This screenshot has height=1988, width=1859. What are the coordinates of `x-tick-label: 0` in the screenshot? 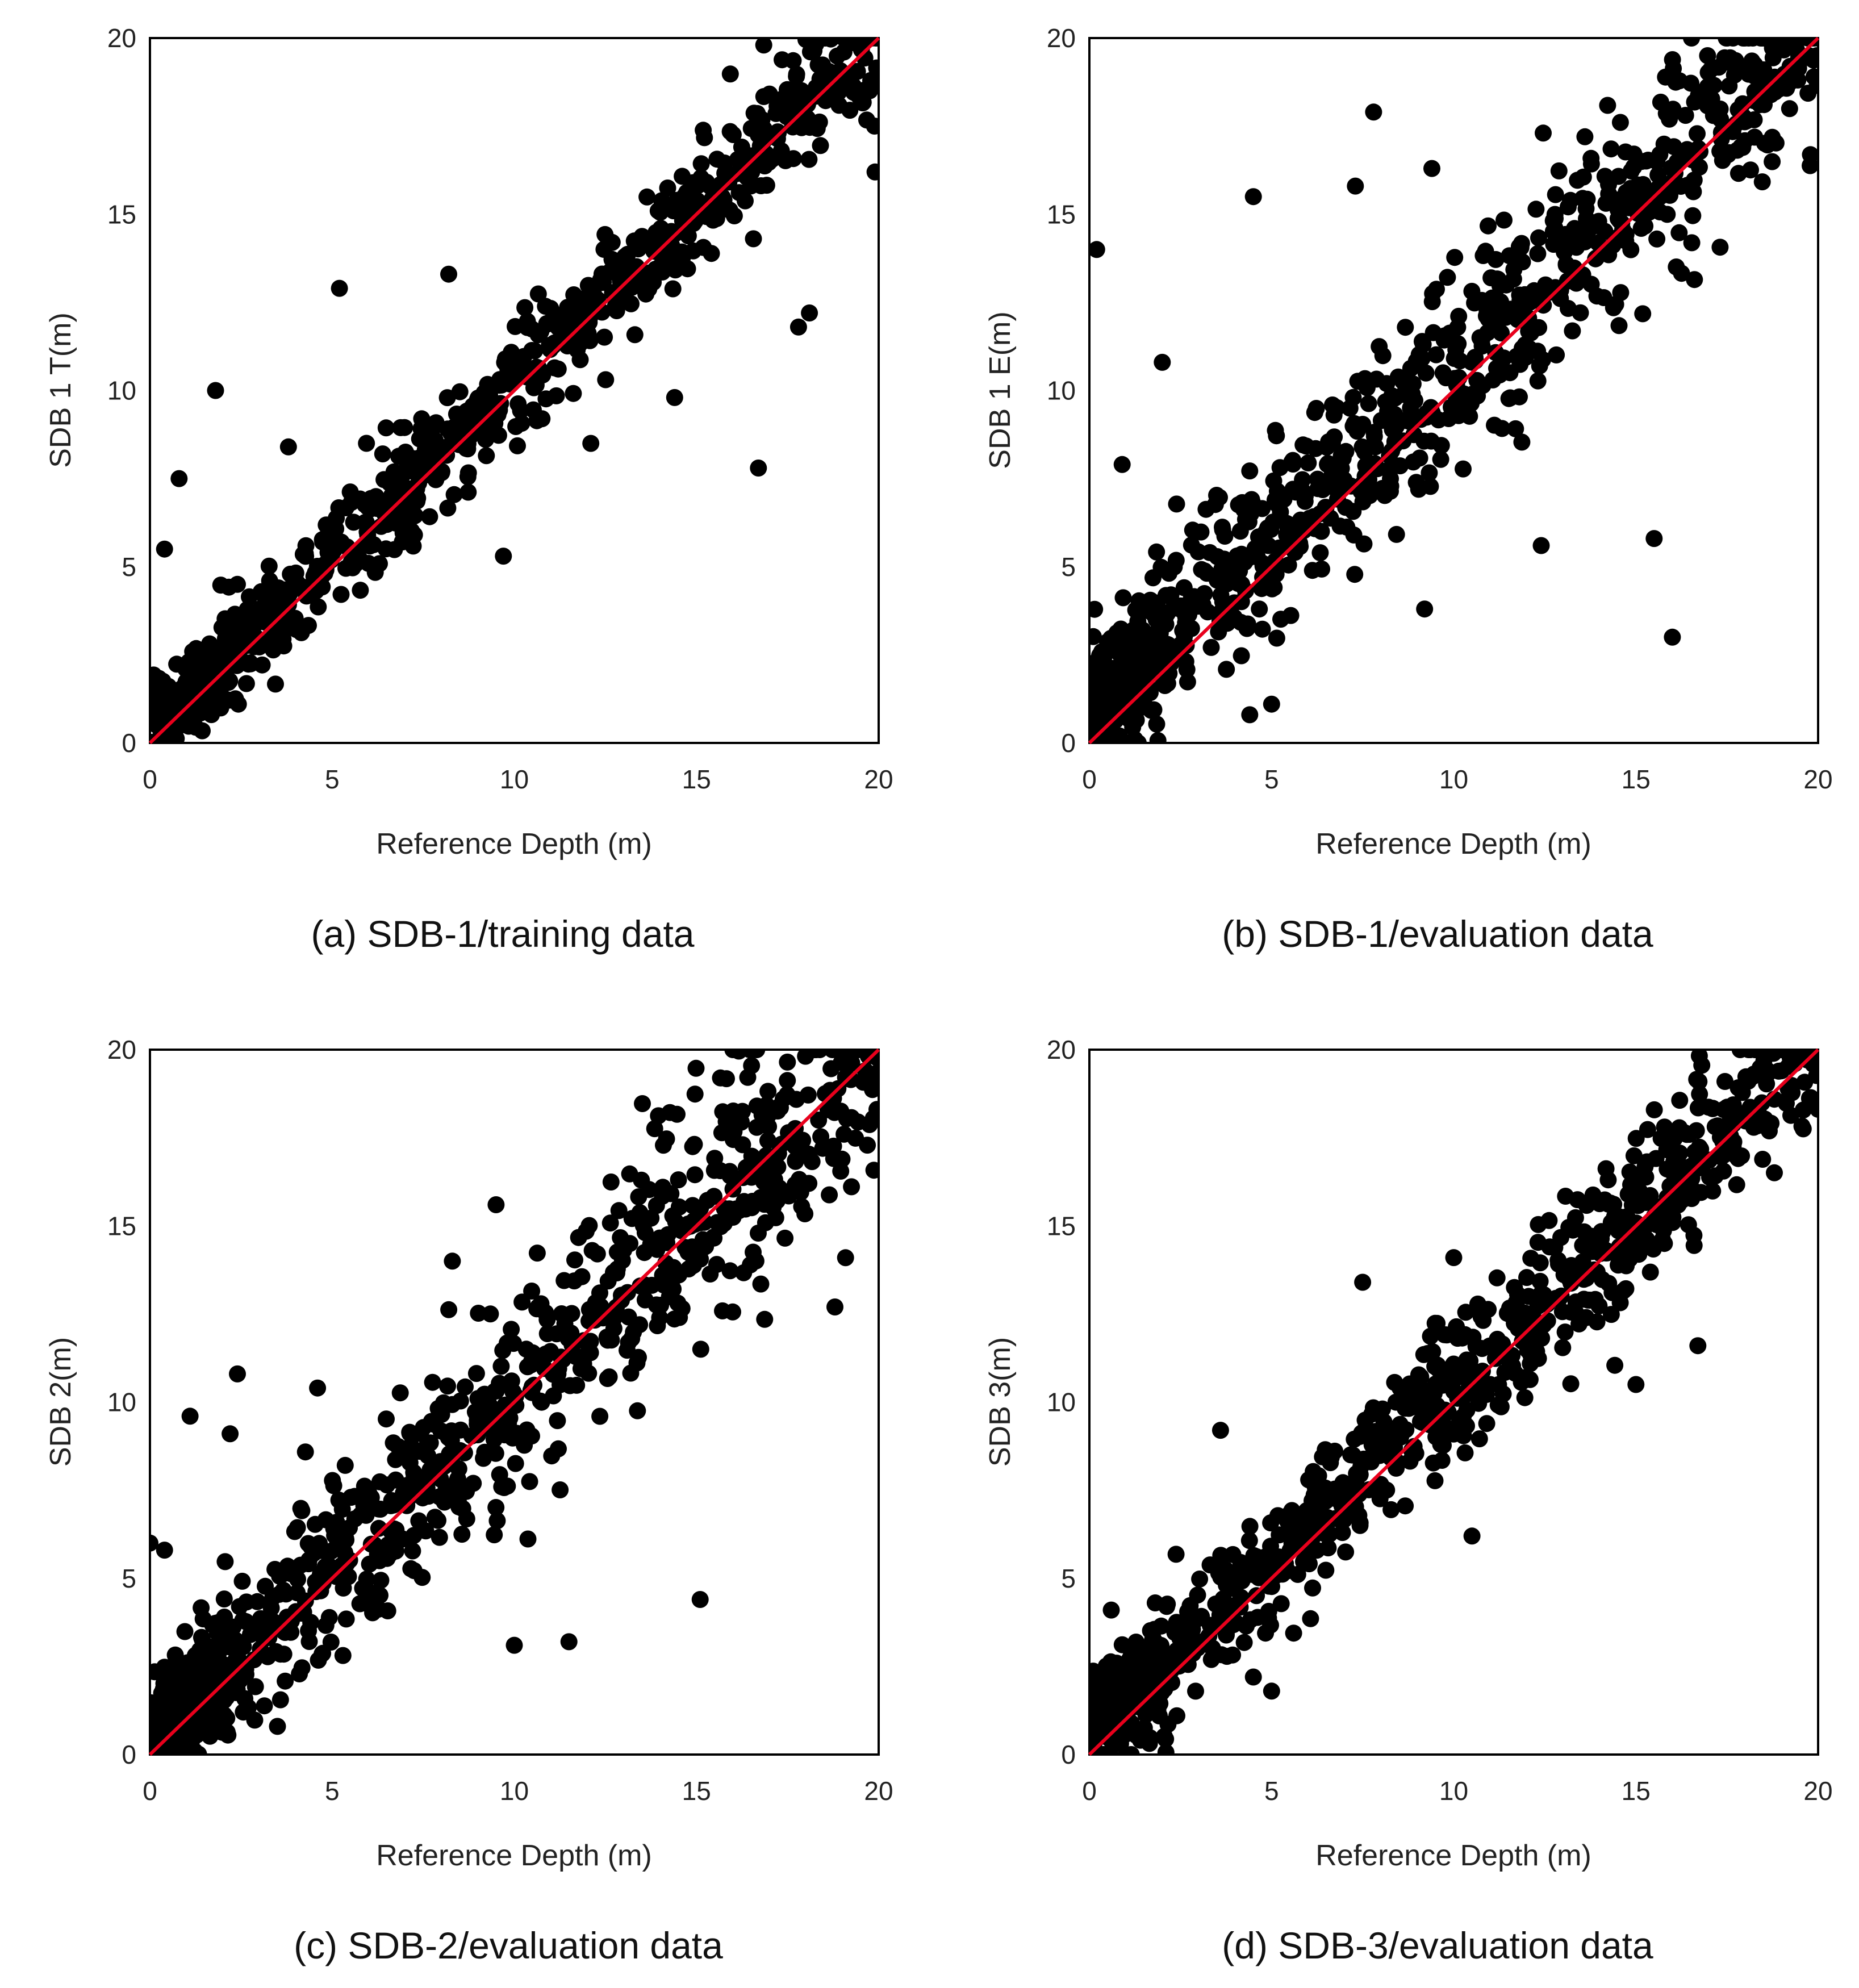 It's located at (1089, 779).